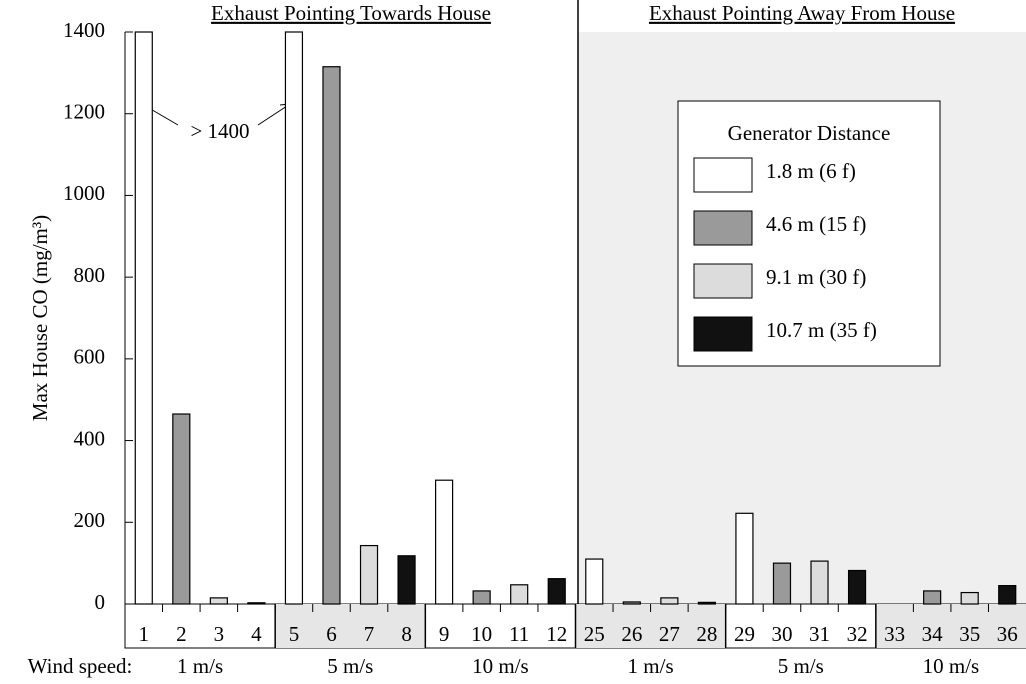  Describe the element at coordinates (816, 277) in the screenshot. I see `legend-label: 9.1 m (30 f)` at that location.